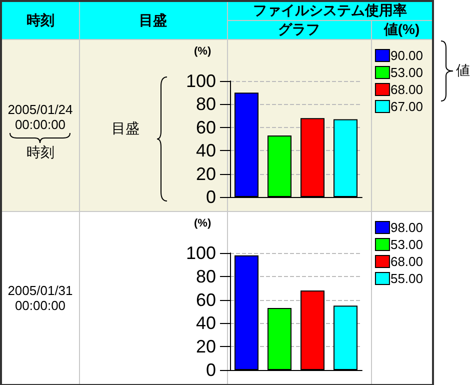 This screenshot has width=473, height=385. Describe the element at coordinates (330, 10) in the screenshot. I see `text: ファイルシステム使用率` at that location.